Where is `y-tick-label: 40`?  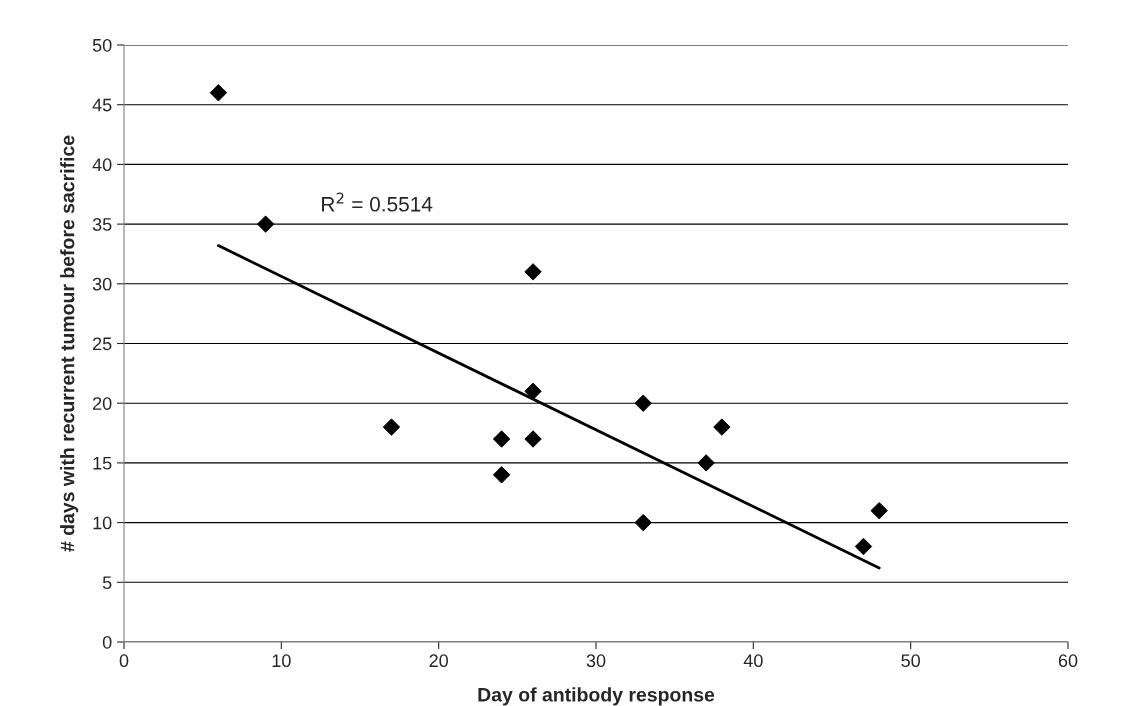
y-tick-label: 40 is located at coordinates (102, 165).